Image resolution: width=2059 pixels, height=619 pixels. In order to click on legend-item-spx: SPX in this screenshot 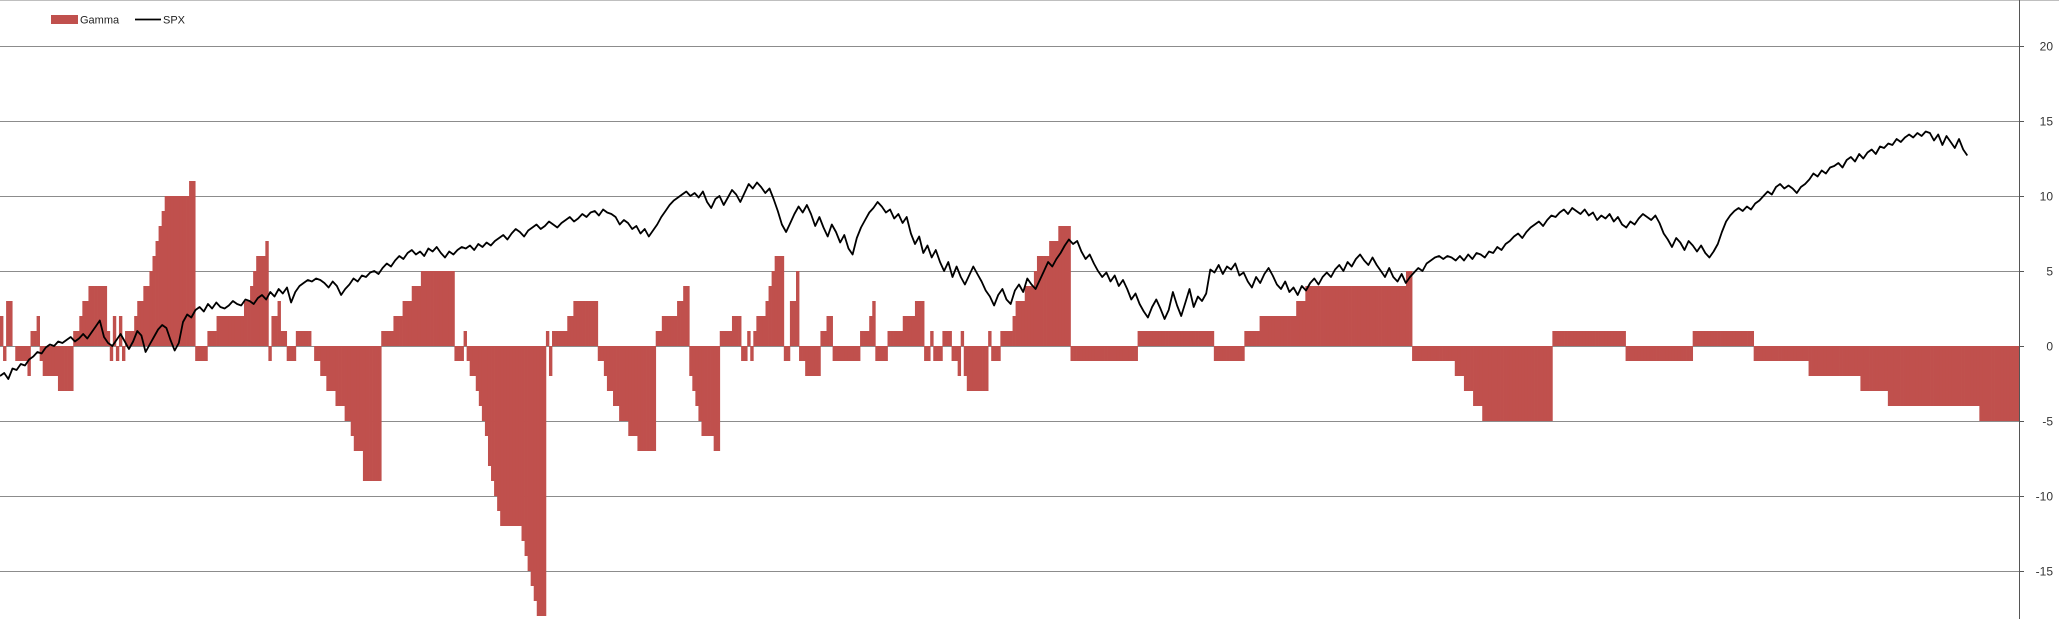, I will do `click(160, 21)`.